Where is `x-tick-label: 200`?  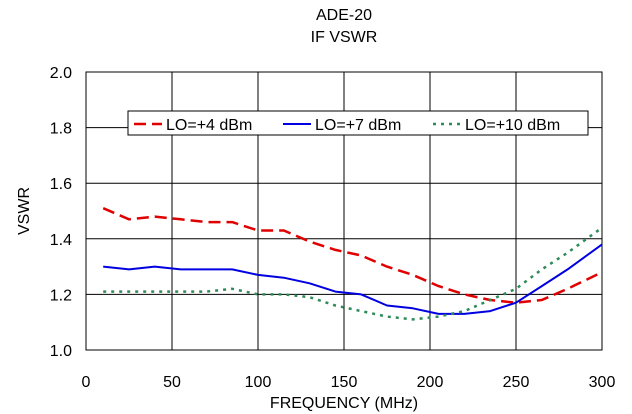
x-tick-label: 200 is located at coordinates (430, 382).